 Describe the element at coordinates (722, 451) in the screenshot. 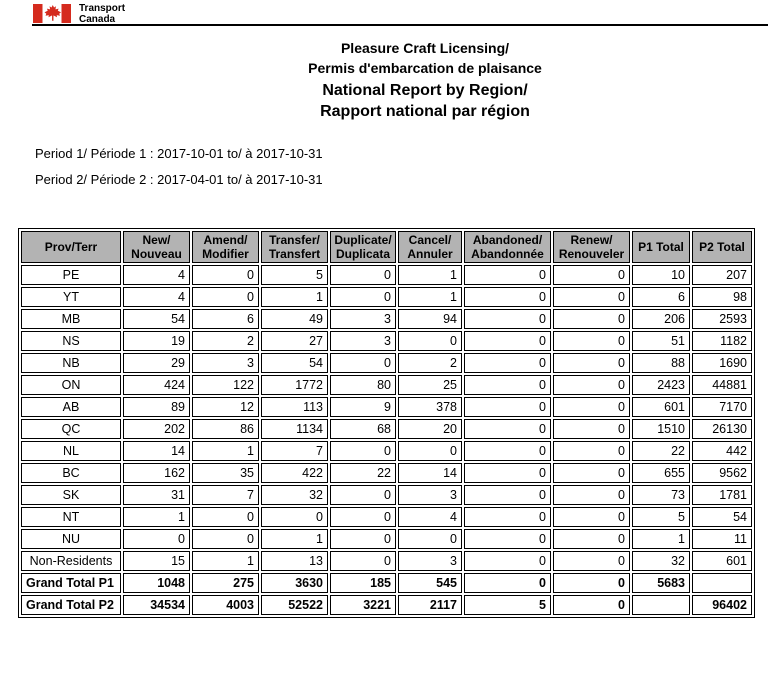

I see `cell-value: 442` at that location.